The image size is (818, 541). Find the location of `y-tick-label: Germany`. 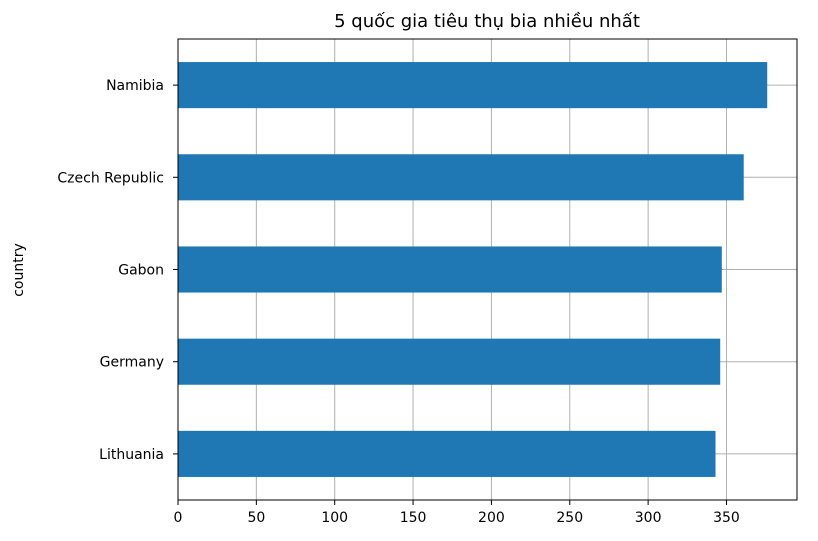

y-tick-label: Germany is located at coordinates (132, 363).